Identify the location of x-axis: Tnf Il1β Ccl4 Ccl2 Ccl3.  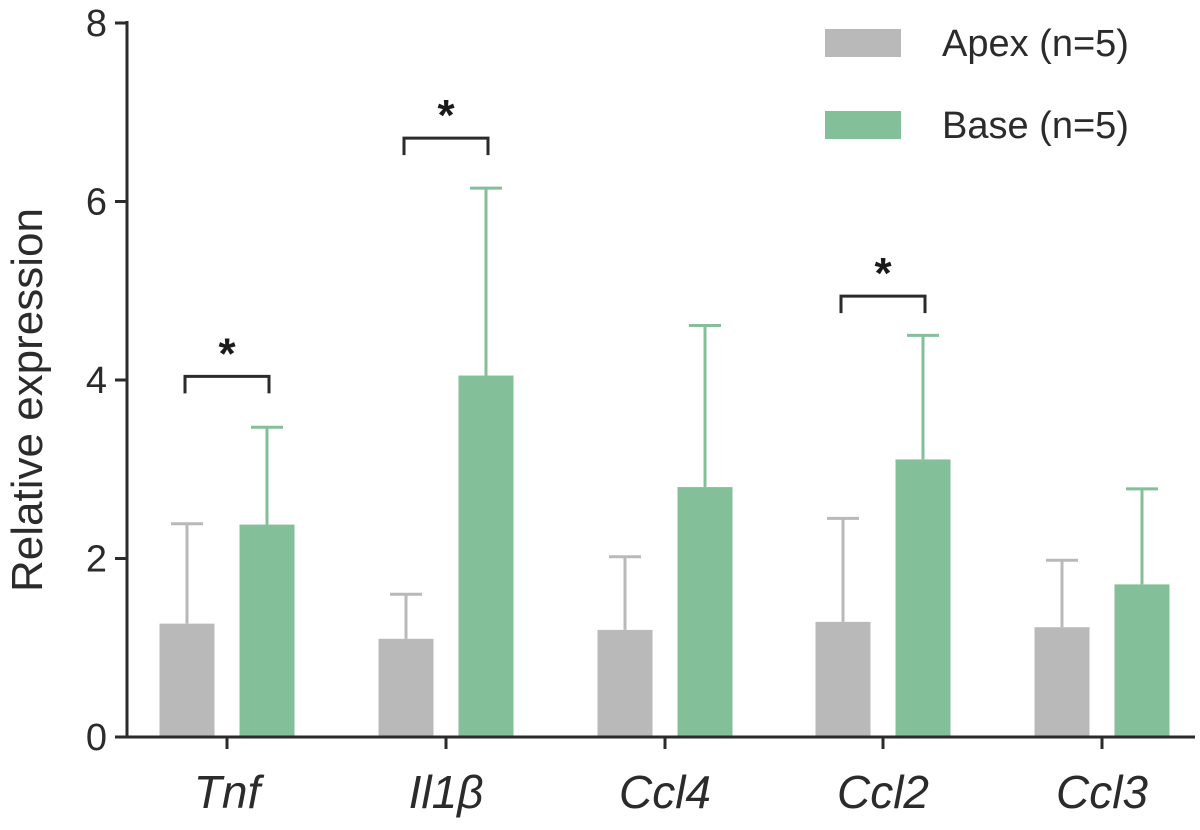
(661, 776).